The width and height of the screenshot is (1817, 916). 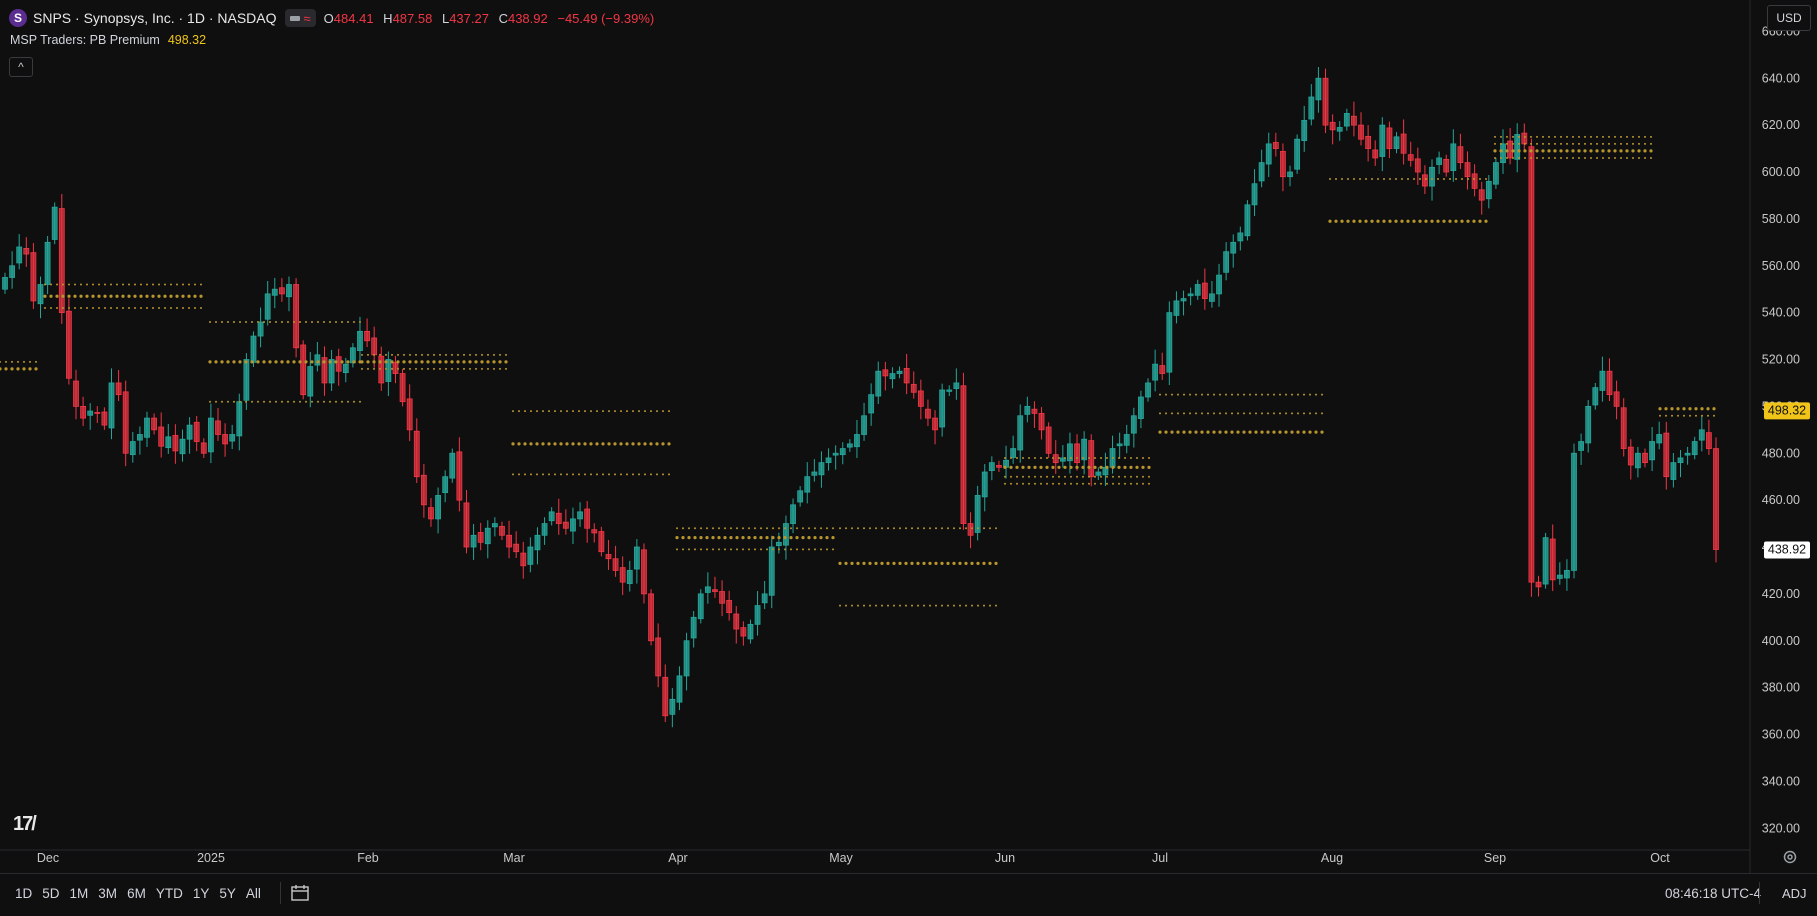 What do you see at coordinates (21, 67) in the screenshot?
I see `collapse-legend-button: ^` at bounding box center [21, 67].